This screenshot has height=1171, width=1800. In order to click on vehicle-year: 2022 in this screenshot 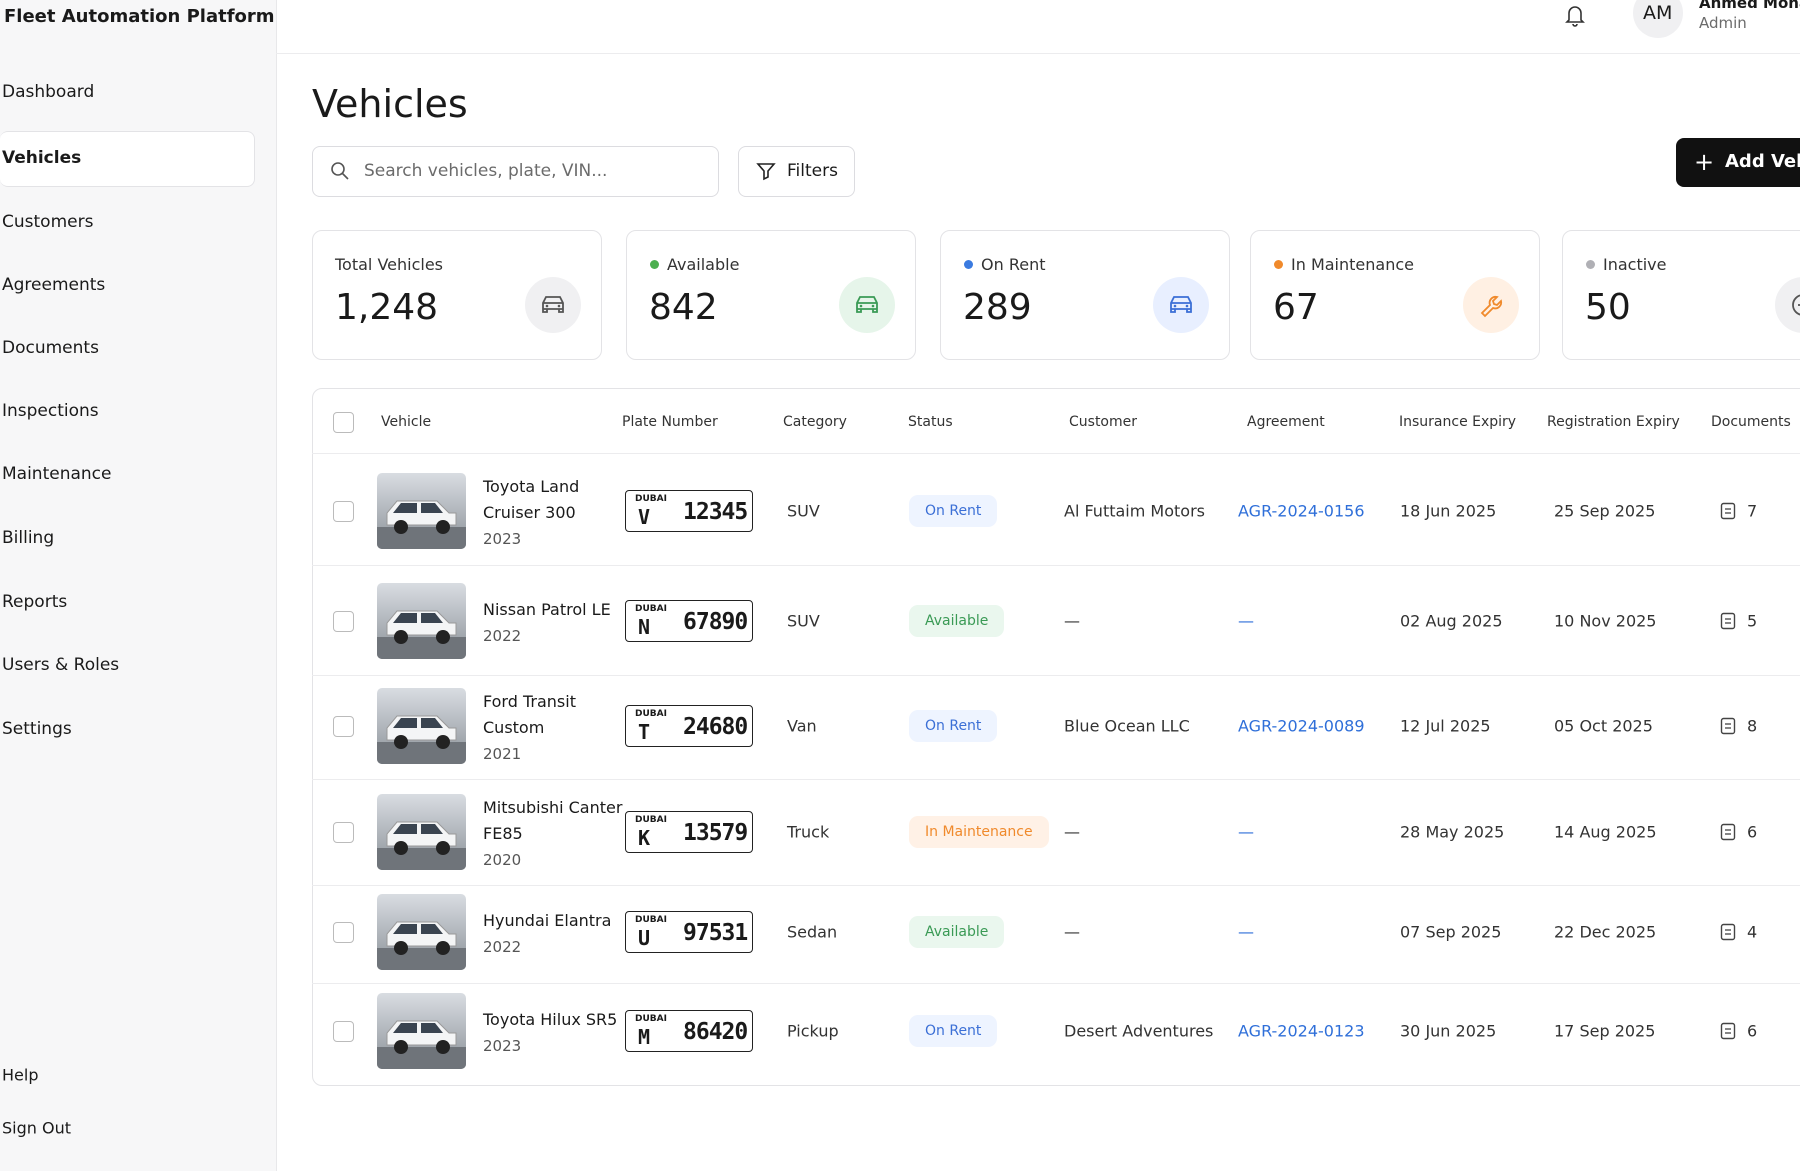, I will do `click(502, 947)`.